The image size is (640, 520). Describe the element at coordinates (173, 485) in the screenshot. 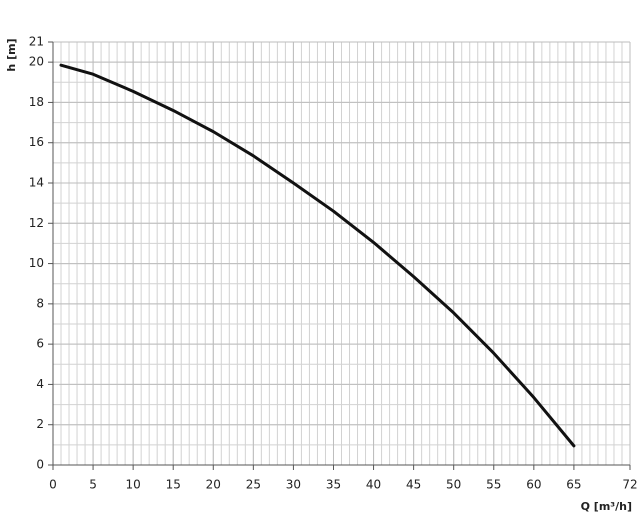

I see `x-tick-label: 15` at that location.